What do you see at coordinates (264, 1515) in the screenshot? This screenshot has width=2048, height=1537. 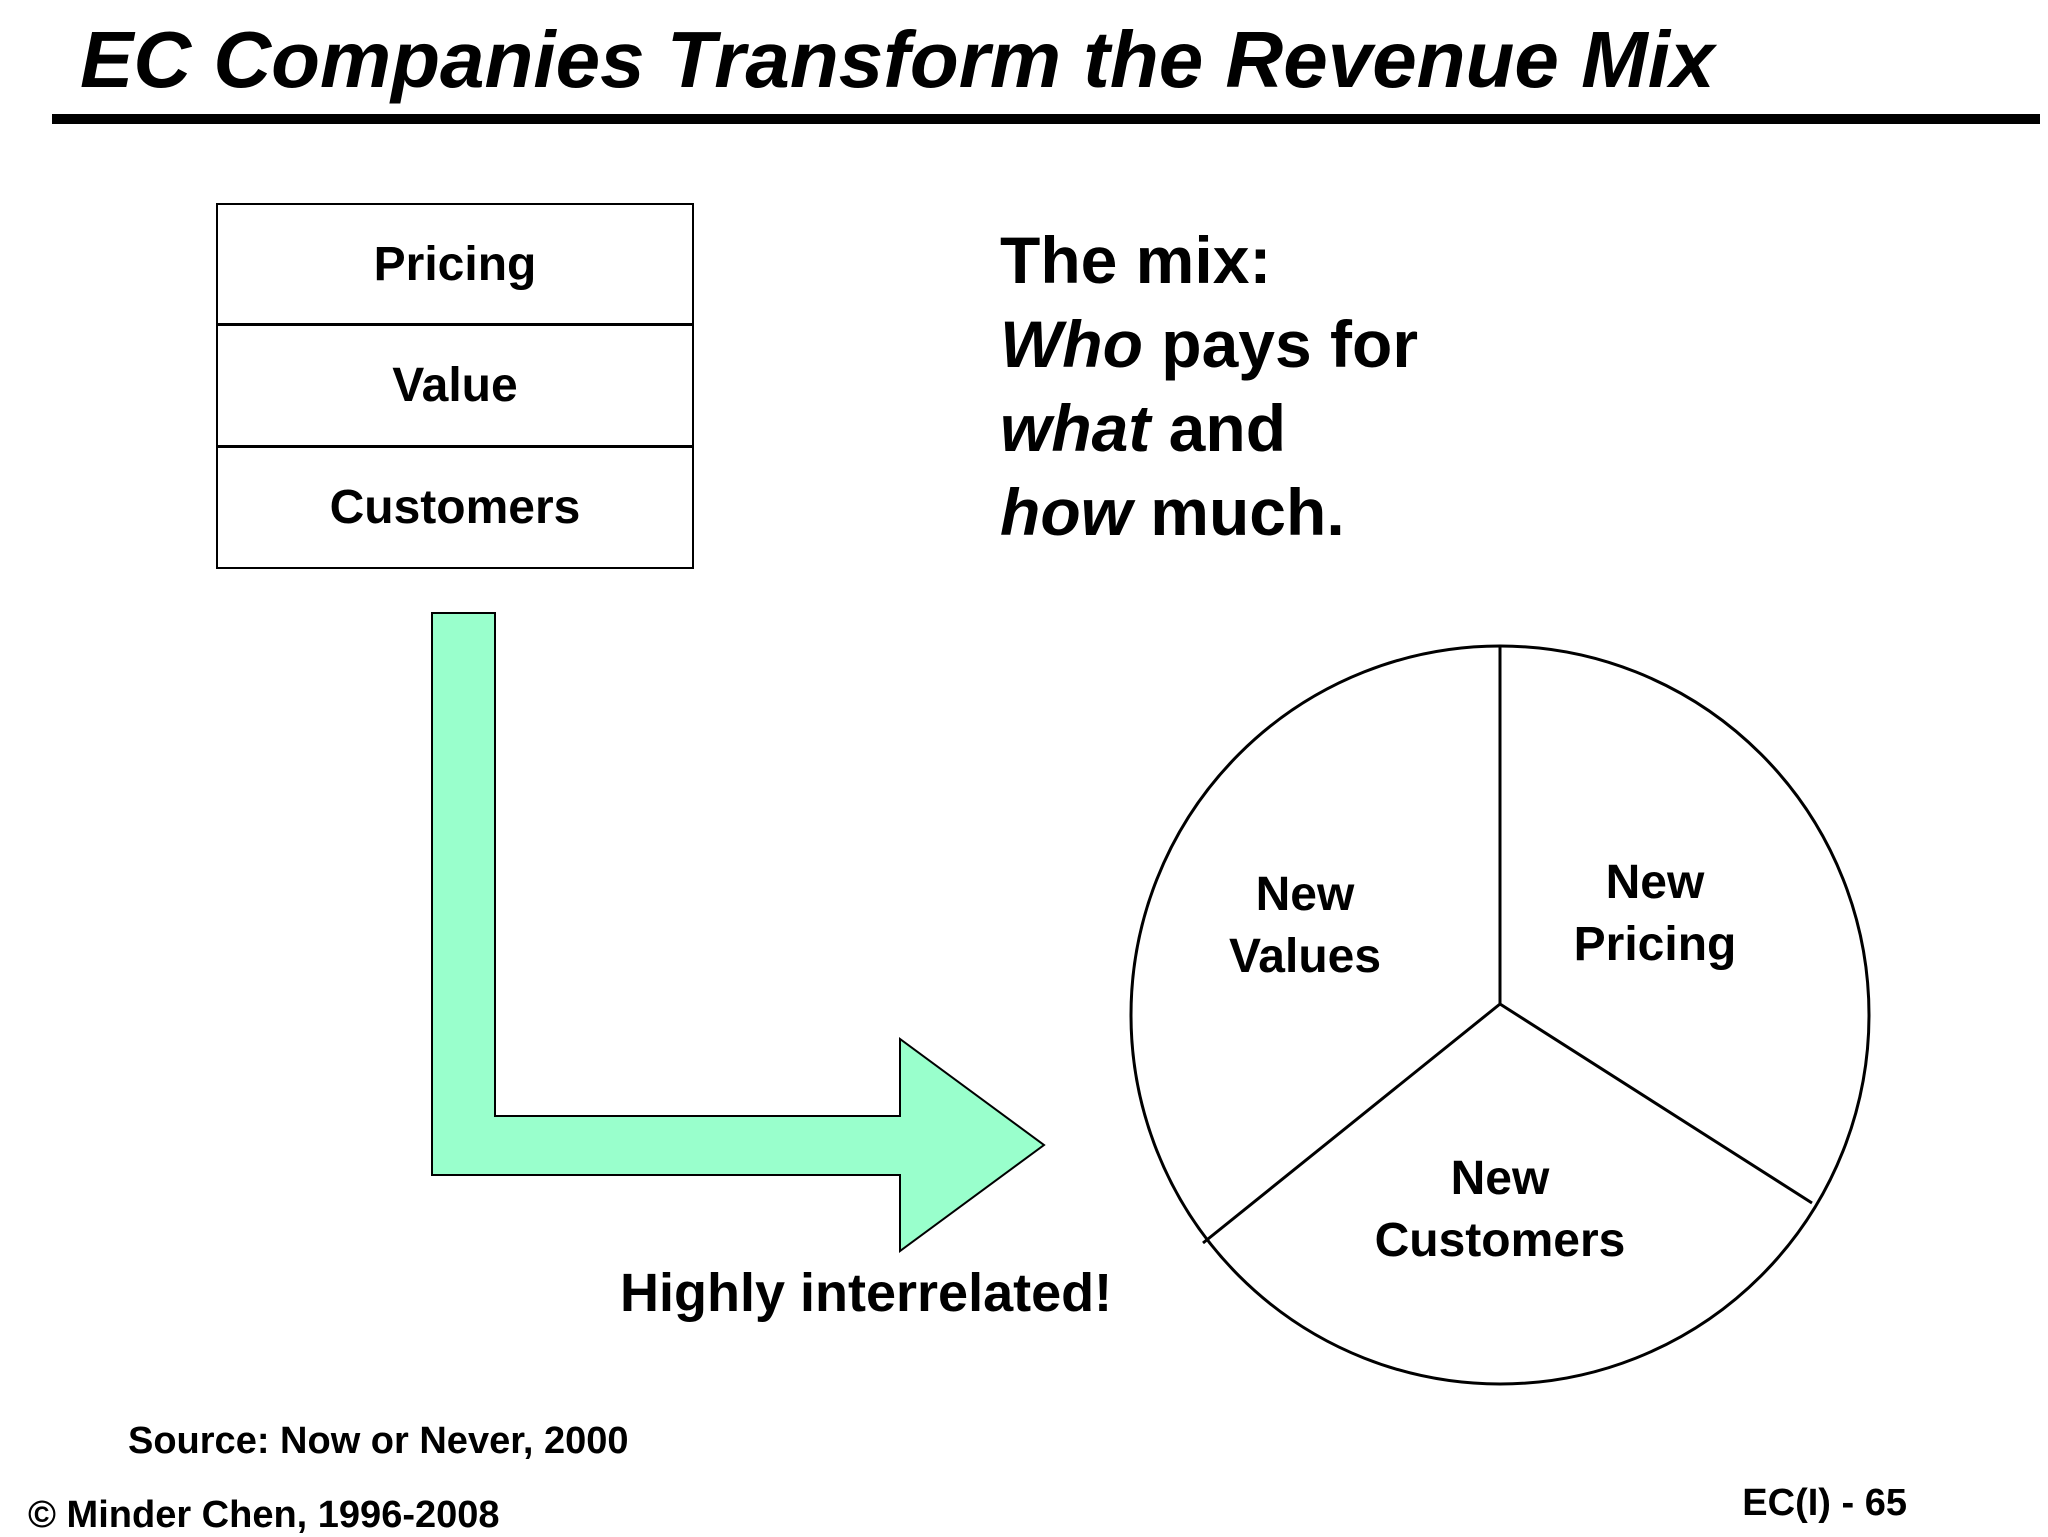 I see `copyright-notice: © Minder Chen, 1996-2008` at bounding box center [264, 1515].